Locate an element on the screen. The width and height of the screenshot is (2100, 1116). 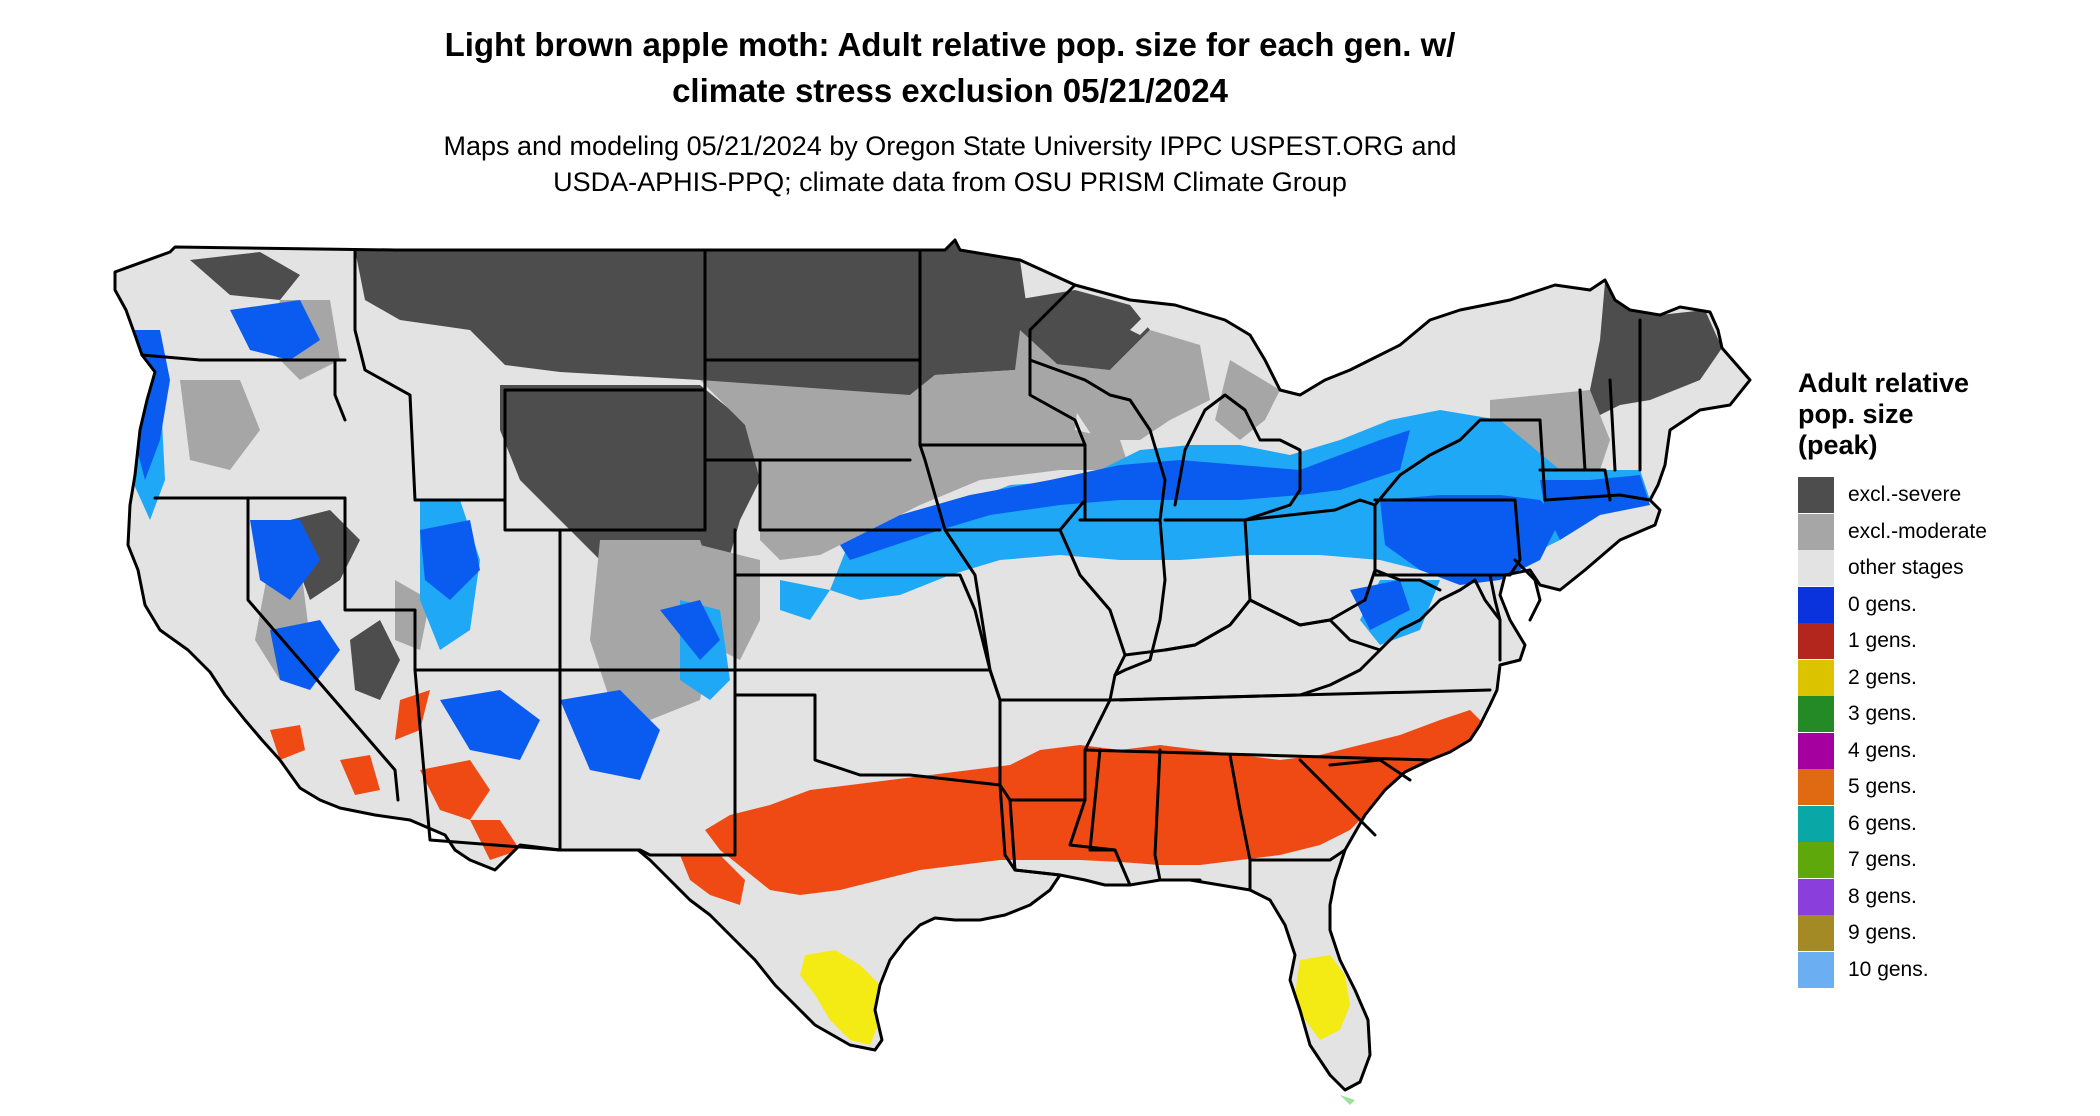
coastal-islands is located at coordinates (1242, 710).